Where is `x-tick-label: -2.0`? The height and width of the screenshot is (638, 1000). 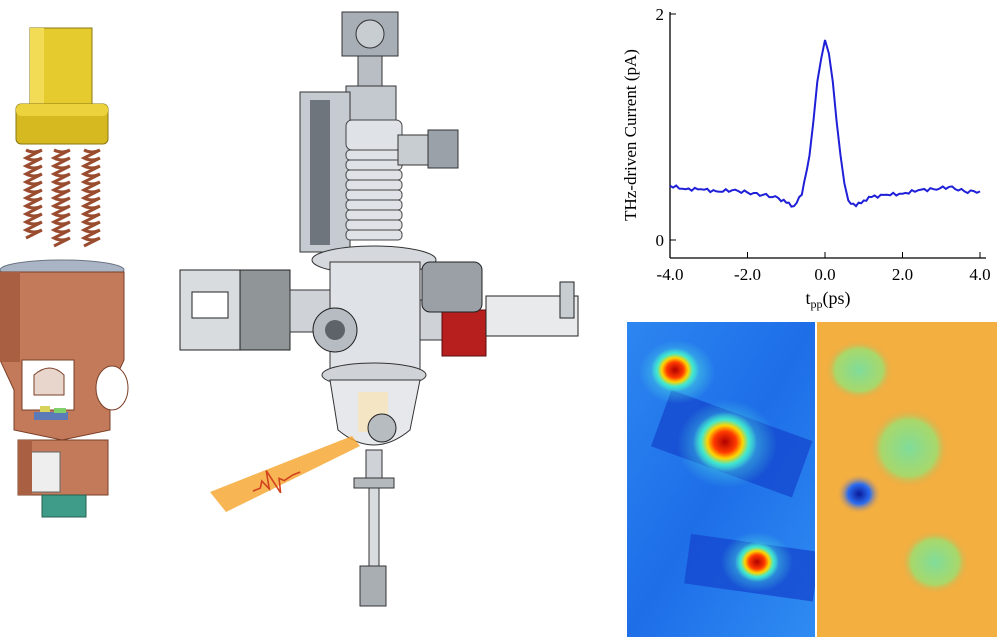 x-tick-label: -2.0 is located at coordinates (747, 274).